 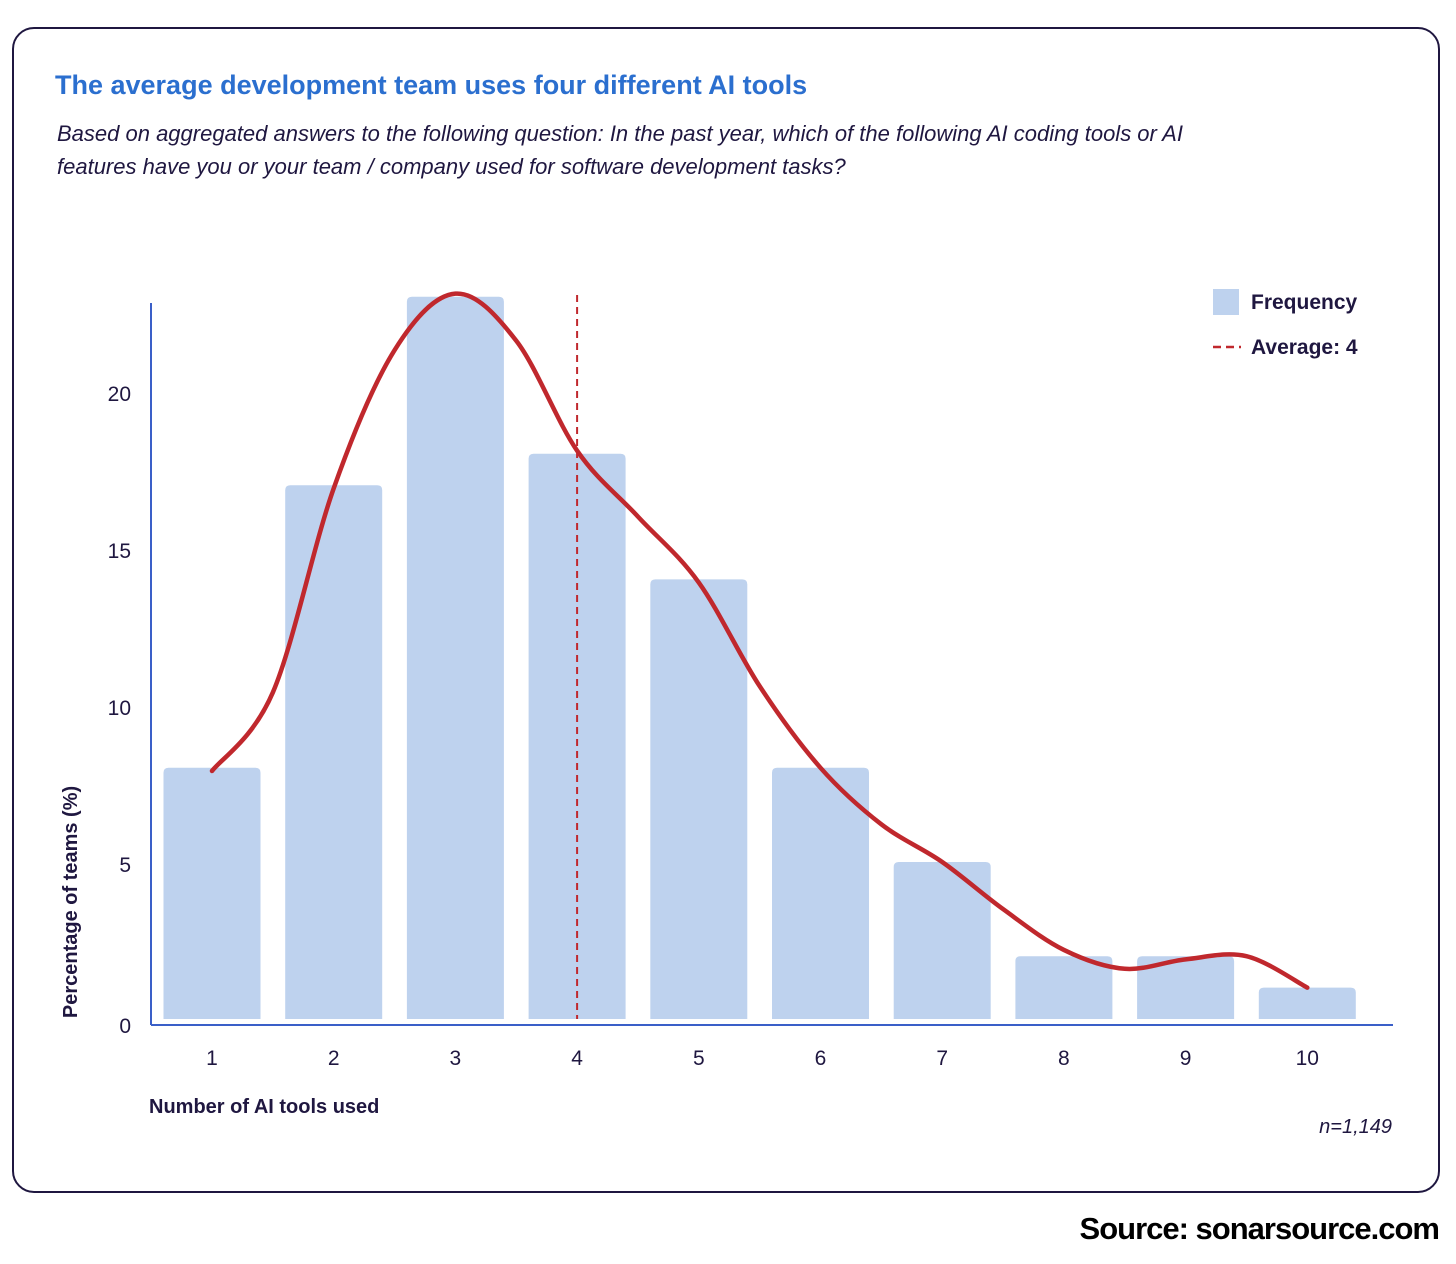 I want to click on legend-average-label: Average: 4, so click(x=1304, y=347).